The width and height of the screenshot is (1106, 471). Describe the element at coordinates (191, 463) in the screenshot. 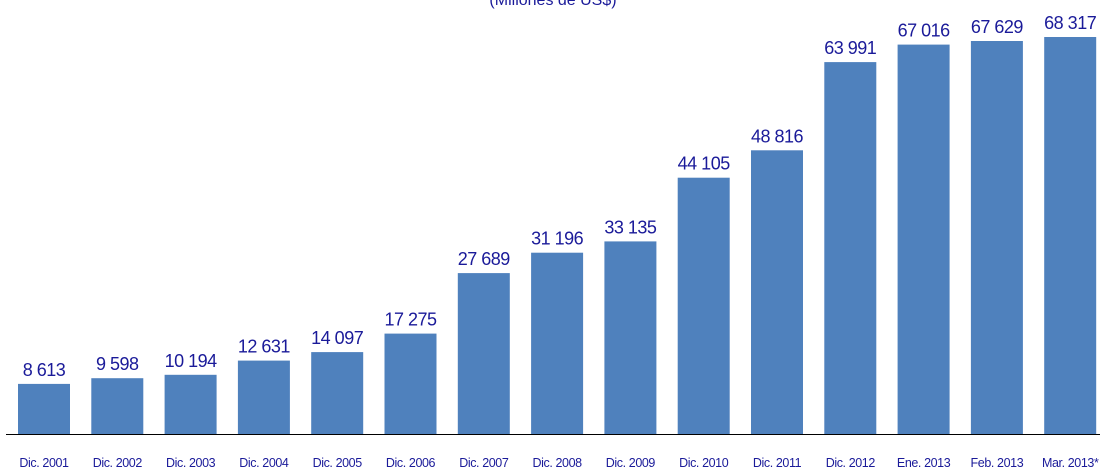

I see `x-tick-label-3: Dic. 2003` at that location.